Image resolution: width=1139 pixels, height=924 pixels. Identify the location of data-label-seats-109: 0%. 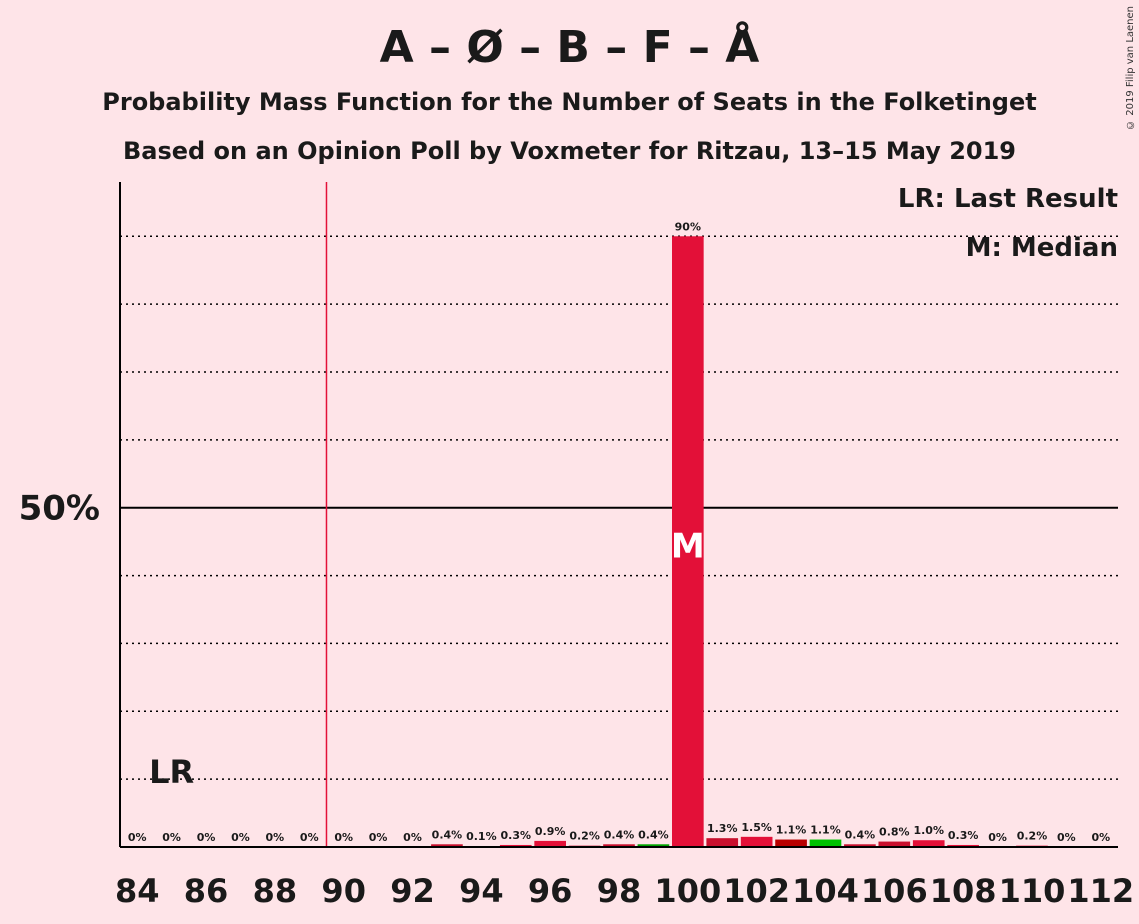
(997, 837).